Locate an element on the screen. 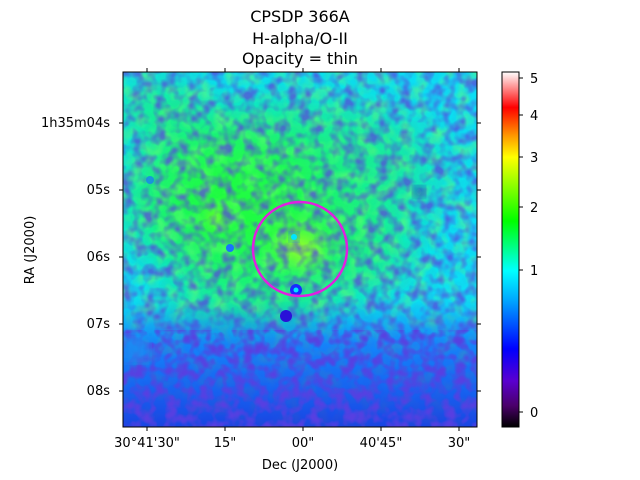 The width and height of the screenshot is (640, 480). y-tick-label: 1h35m04s is located at coordinates (75, 123).